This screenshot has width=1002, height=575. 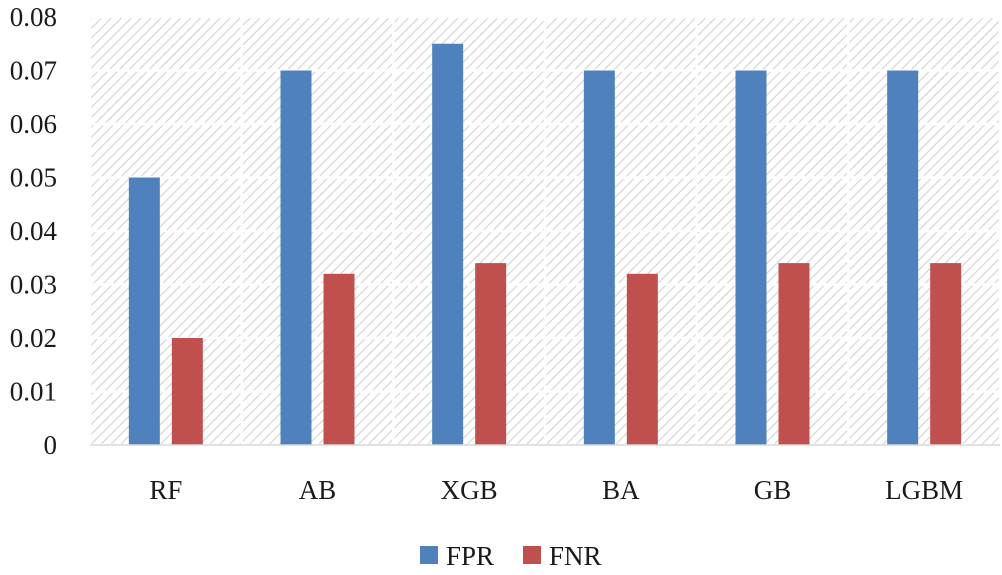 What do you see at coordinates (296, 257) in the screenshot?
I see `bar-fpr-ab` at bounding box center [296, 257].